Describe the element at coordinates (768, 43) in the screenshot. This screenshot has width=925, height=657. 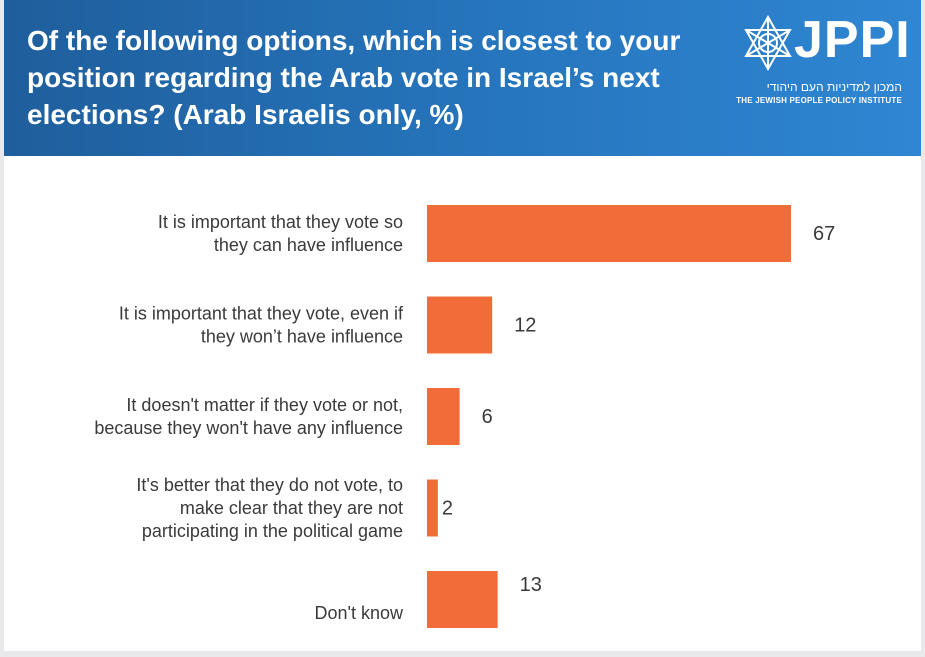
I see `star-of-david-icon` at that location.